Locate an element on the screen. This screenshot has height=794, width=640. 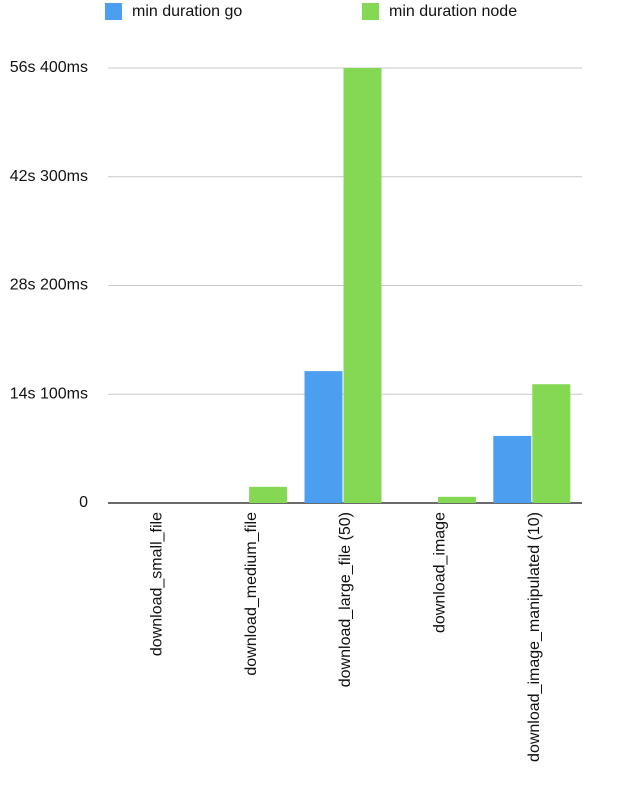
y-tick-label: 42s 300ms is located at coordinates (49, 176).